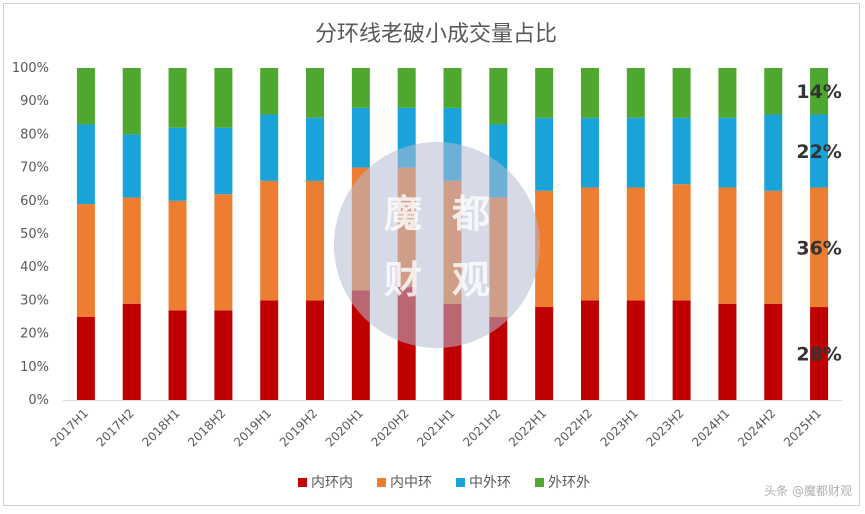 Image resolution: width=865 pixels, height=514 pixels. What do you see at coordinates (481, 427) in the screenshot?
I see `x-tick-label: 2021H2` at bounding box center [481, 427].